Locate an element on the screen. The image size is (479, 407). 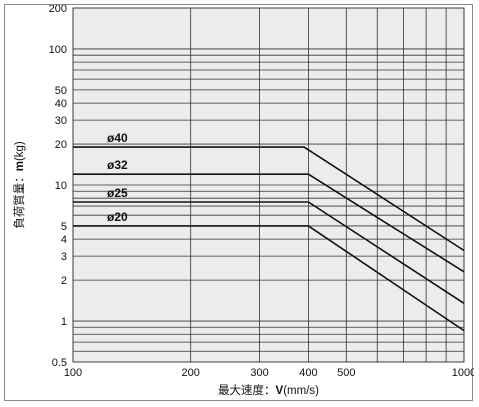
x-tick-label: 400 is located at coordinates (308, 373).